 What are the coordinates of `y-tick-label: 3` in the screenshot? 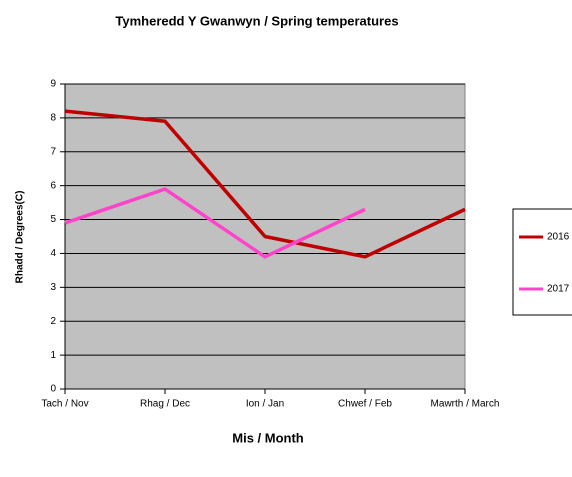 It's located at (53, 287).